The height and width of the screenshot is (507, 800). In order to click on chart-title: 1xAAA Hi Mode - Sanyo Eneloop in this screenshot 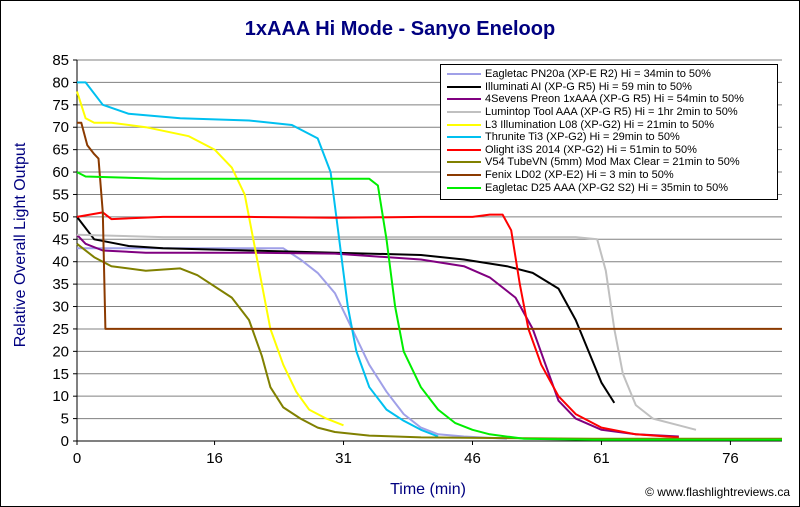, I will do `click(400, 29)`.